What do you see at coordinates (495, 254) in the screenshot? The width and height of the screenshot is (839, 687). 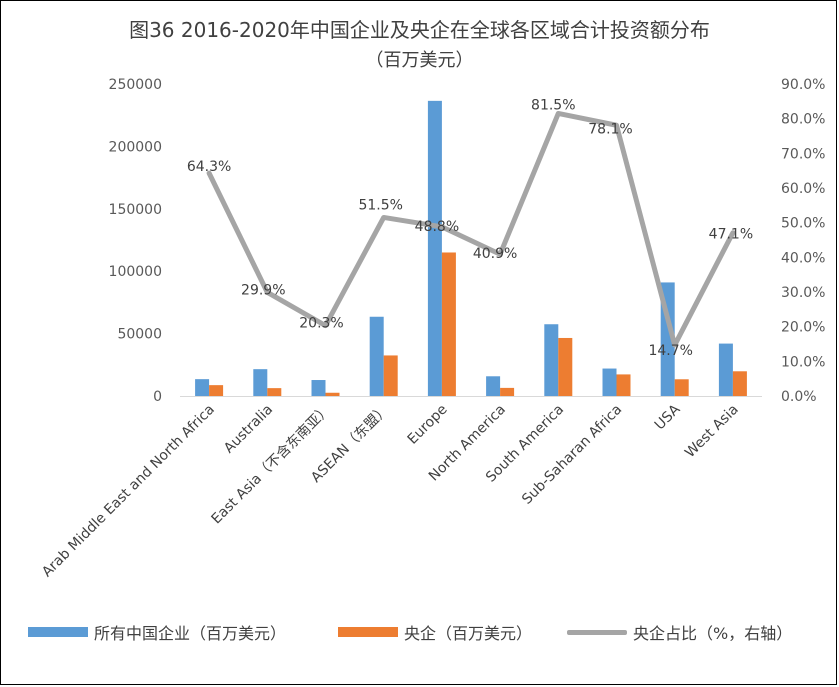 I see `soe-share-data-label: 40.9%` at bounding box center [495, 254].